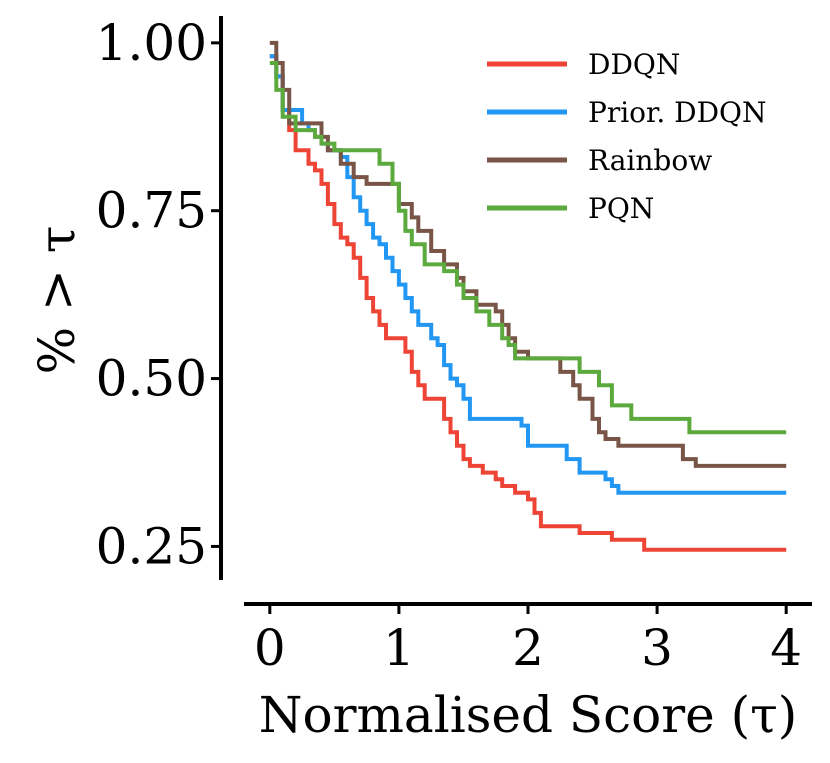 This screenshot has height=763, width=830. I want to click on legend-label-ddqn: DDQN, so click(634, 64).